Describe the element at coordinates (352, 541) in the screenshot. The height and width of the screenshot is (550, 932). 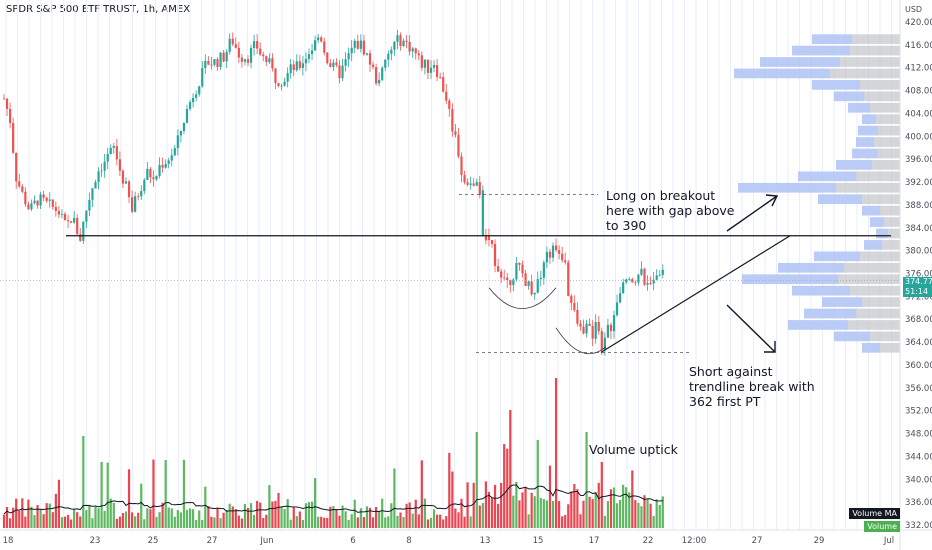
I see `time-tick-label: 6` at that location.